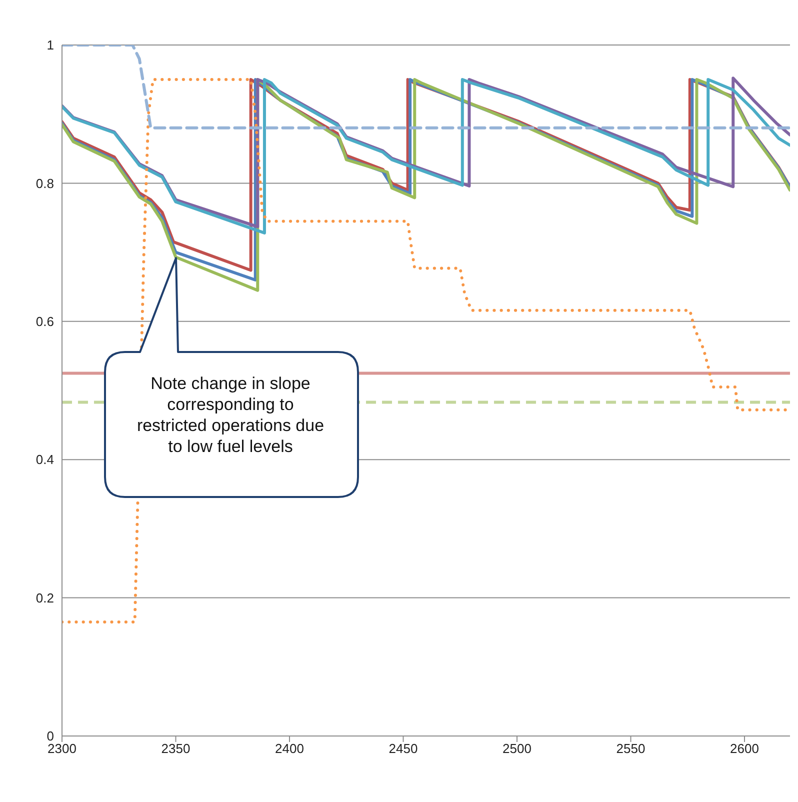 This screenshot has height=802, width=798. What do you see at coordinates (45, 598) in the screenshot?
I see `y-tick-label: 0.2` at bounding box center [45, 598].